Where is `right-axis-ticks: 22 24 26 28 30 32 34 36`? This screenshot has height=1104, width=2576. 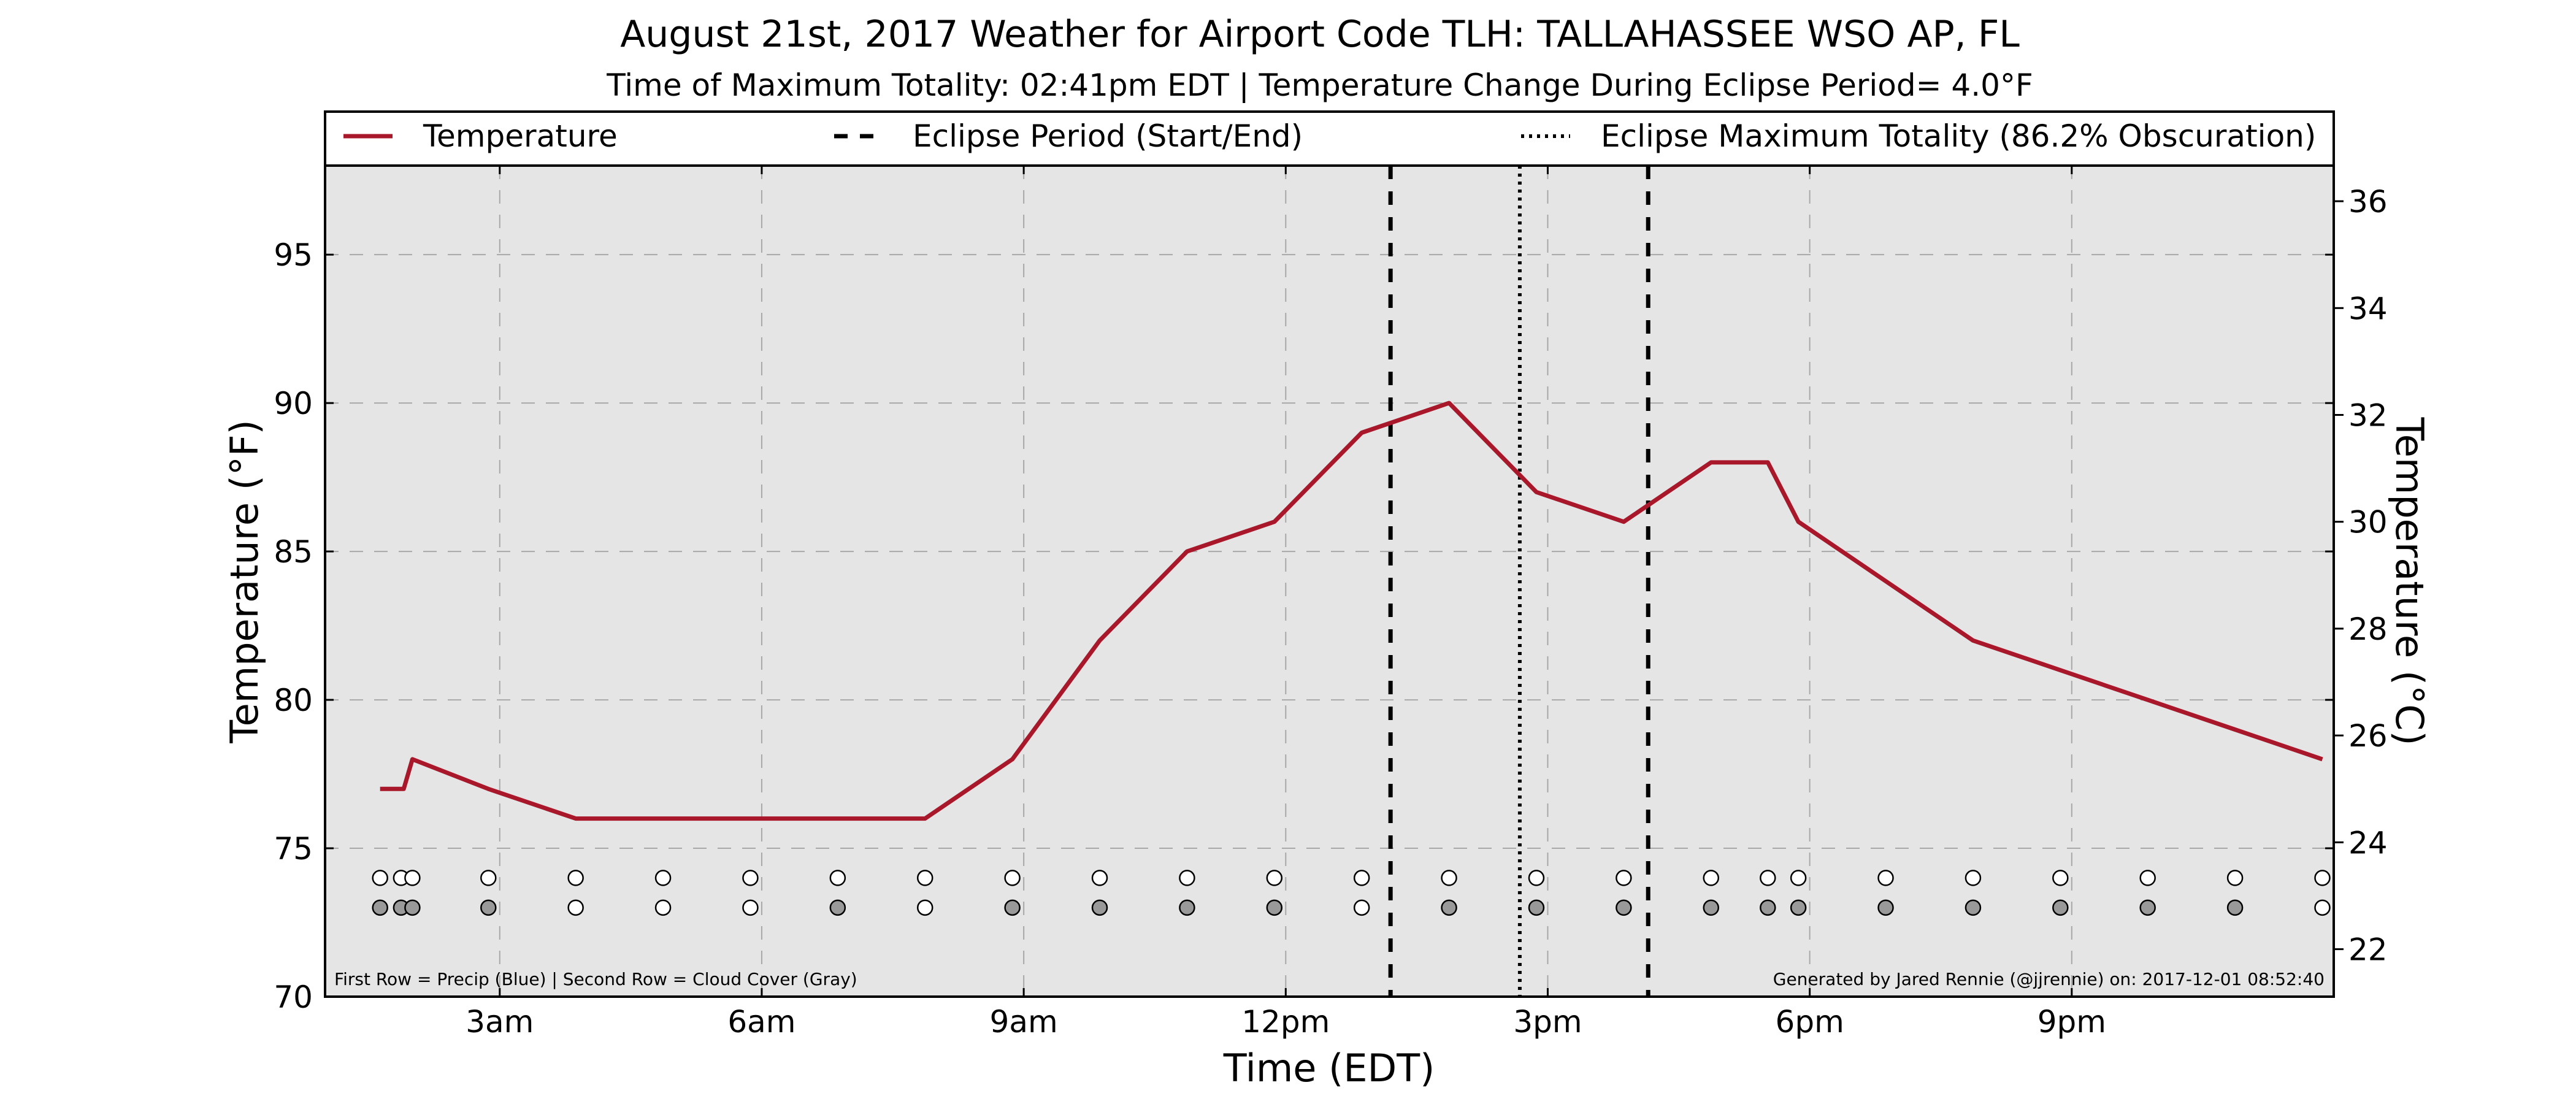
right-axis-ticks: 22 24 26 28 30 32 34 36 is located at coordinates (2361, 576).